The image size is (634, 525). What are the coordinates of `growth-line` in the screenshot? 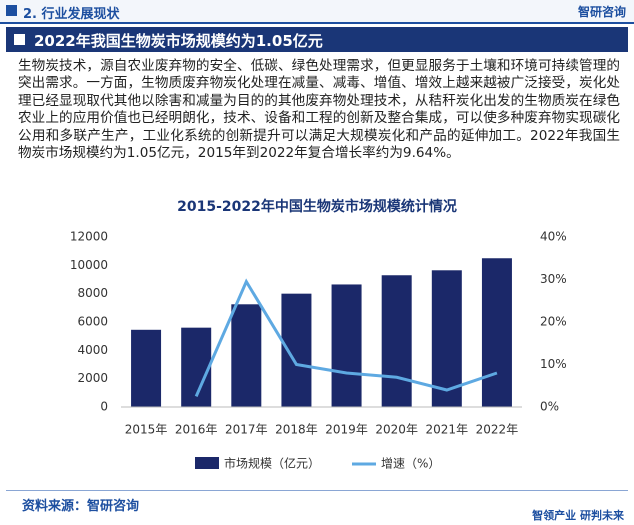 It's located at (346, 337).